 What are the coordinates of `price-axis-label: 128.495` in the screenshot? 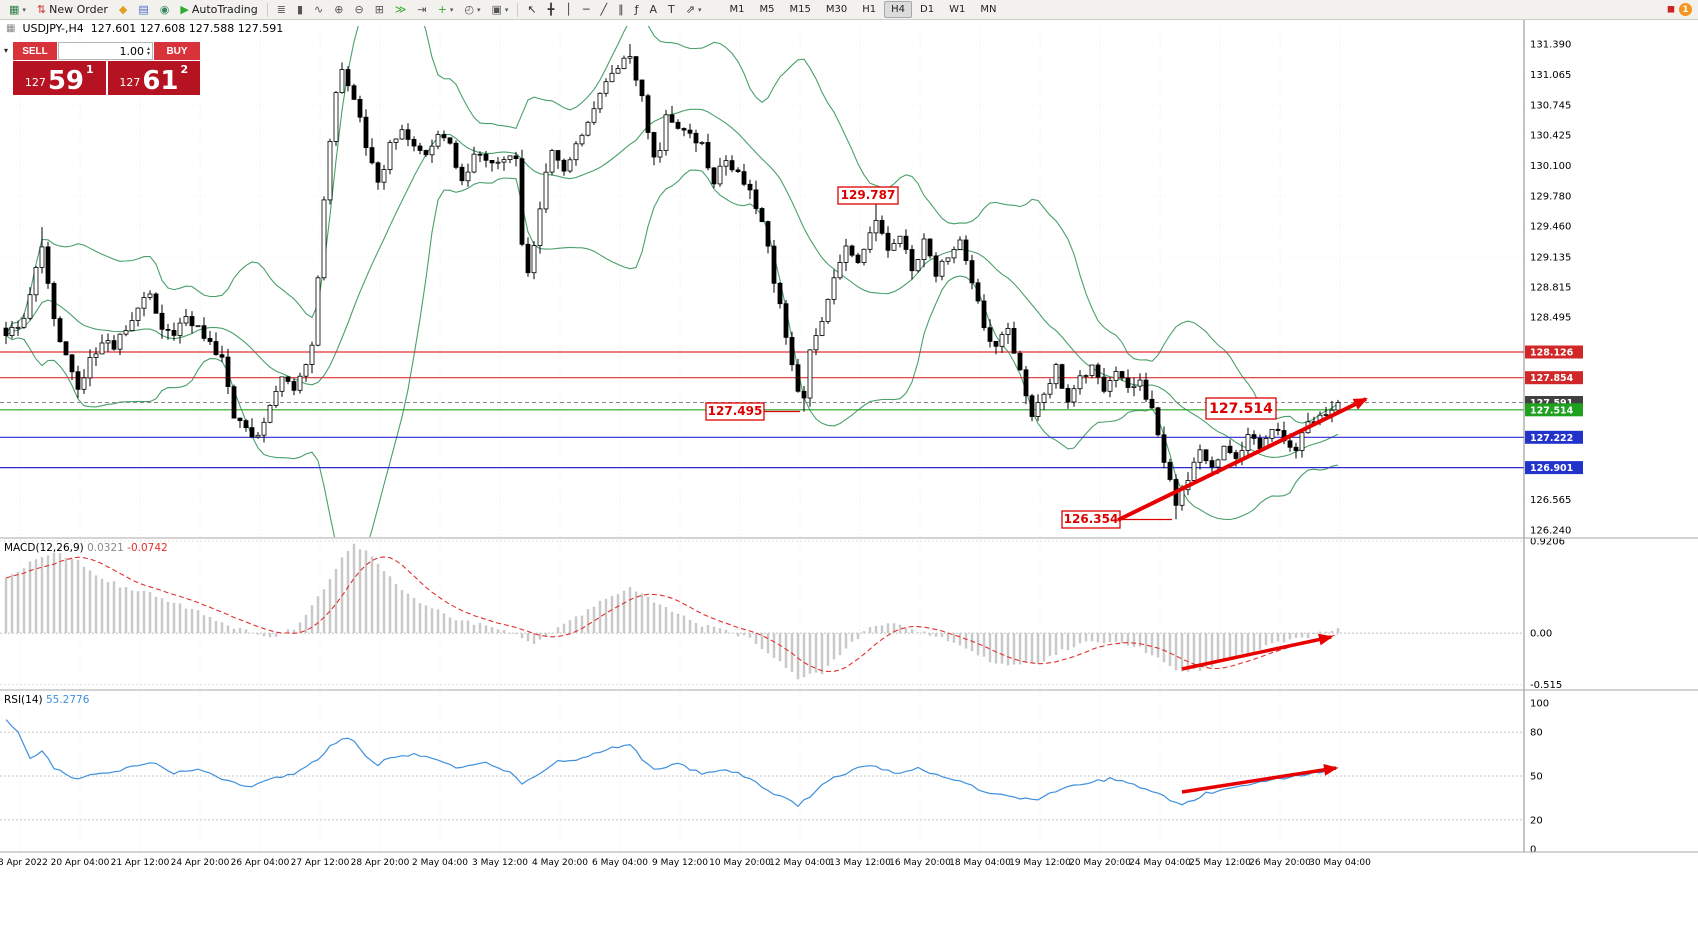 It's located at (1550, 318).